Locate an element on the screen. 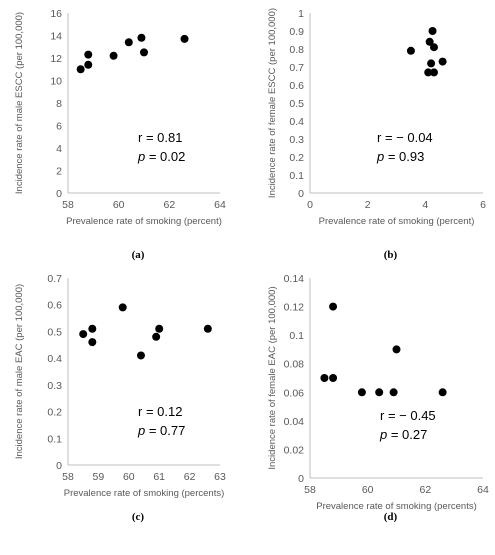 Image resolution: width=495 pixels, height=555 pixels. stat-r: r = 0.12 is located at coordinates (160, 411).